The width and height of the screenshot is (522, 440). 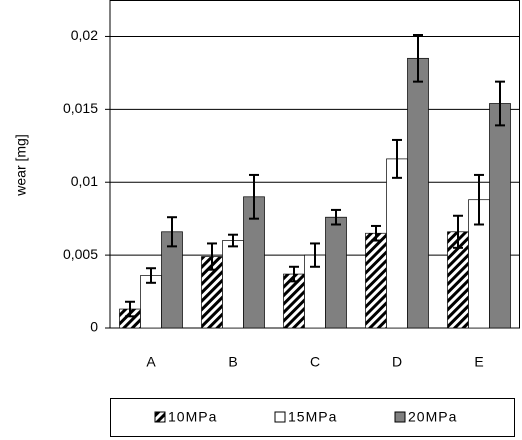 What do you see at coordinates (232, 362) in the screenshot?
I see `x-tick-label: B` at bounding box center [232, 362].